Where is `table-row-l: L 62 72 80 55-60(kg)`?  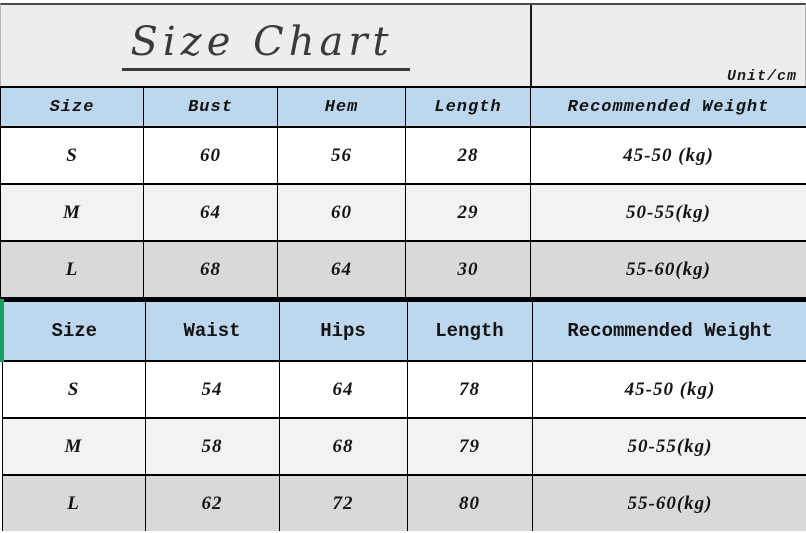 table-row-l: L 62 72 80 55-60(kg) is located at coordinates (403, 502).